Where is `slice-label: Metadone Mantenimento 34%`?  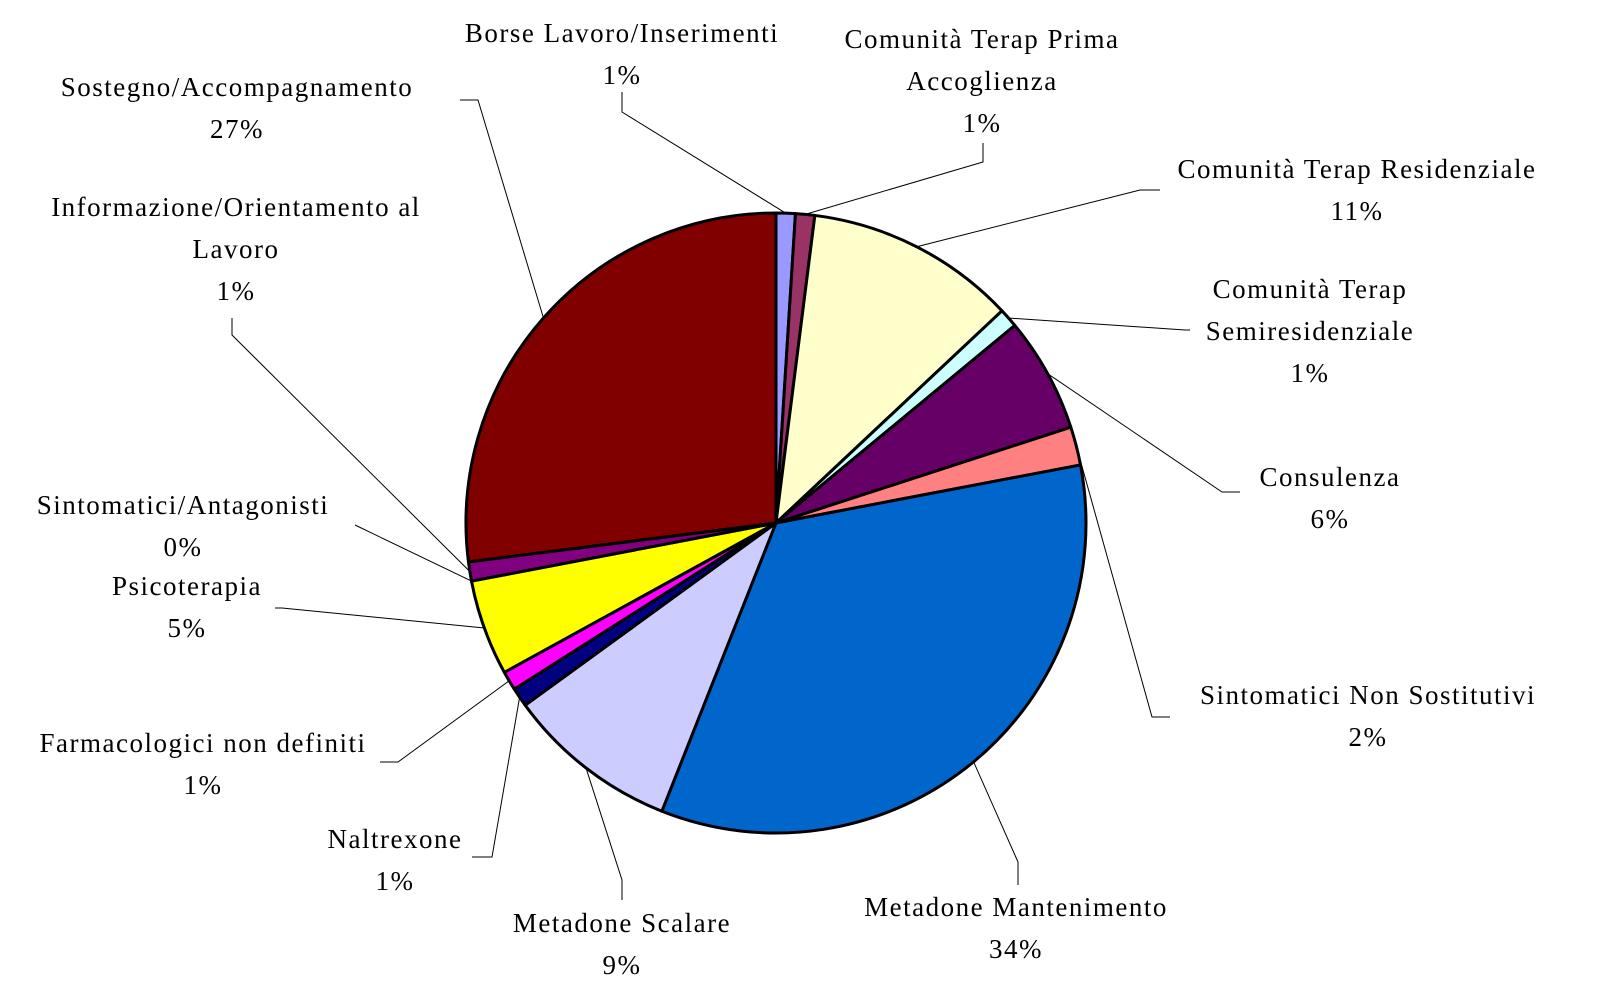
slice-label: Metadone Mantenimento 34% is located at coordinates (1016, 928).